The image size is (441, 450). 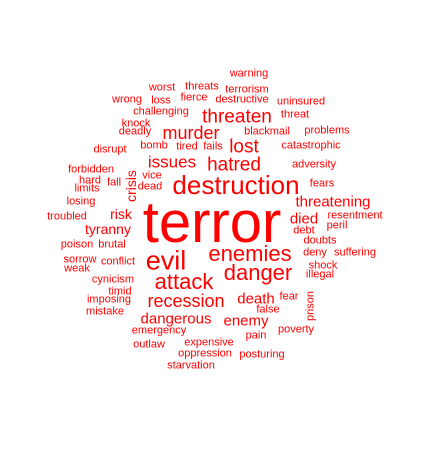 What do you see at coordinates (315, 252) in the screenshot?
I see `word-deny: deny` at bounding box center [315, 252].